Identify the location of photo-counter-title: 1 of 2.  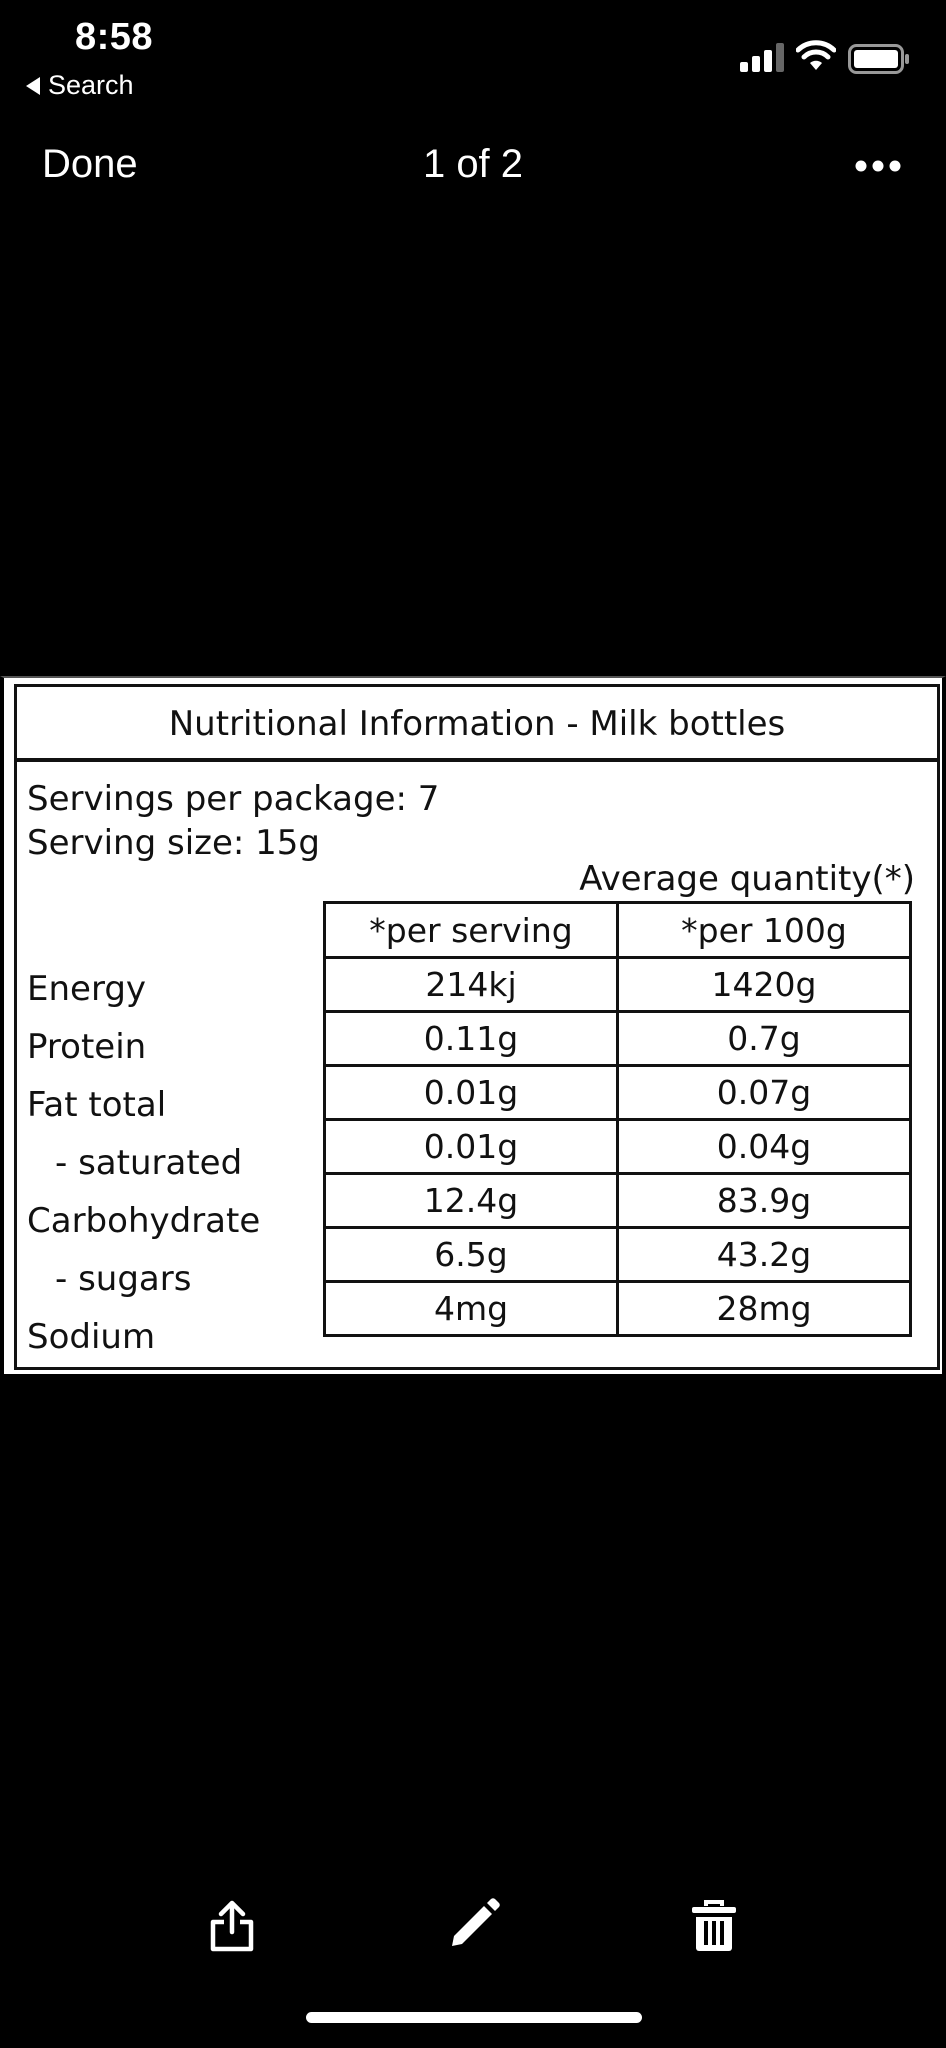
(473, 164).